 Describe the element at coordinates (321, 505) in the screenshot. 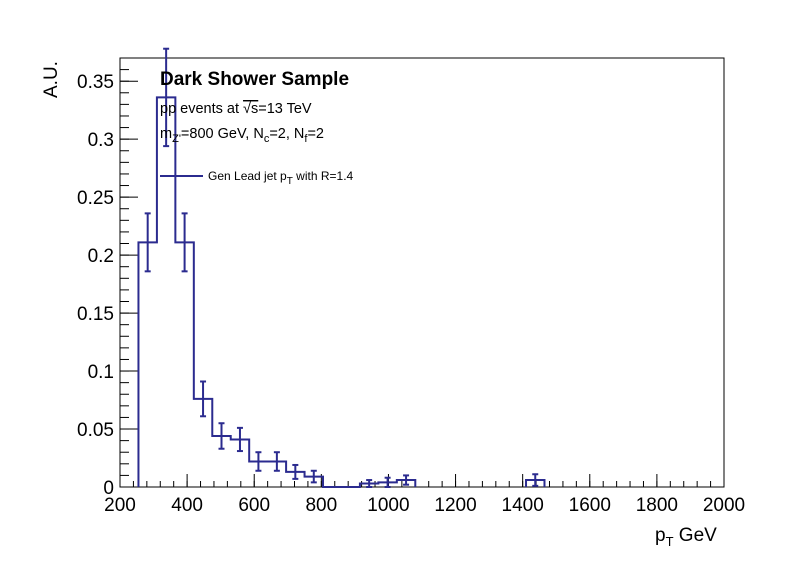

I see `x-tick-label: 800` at that location.